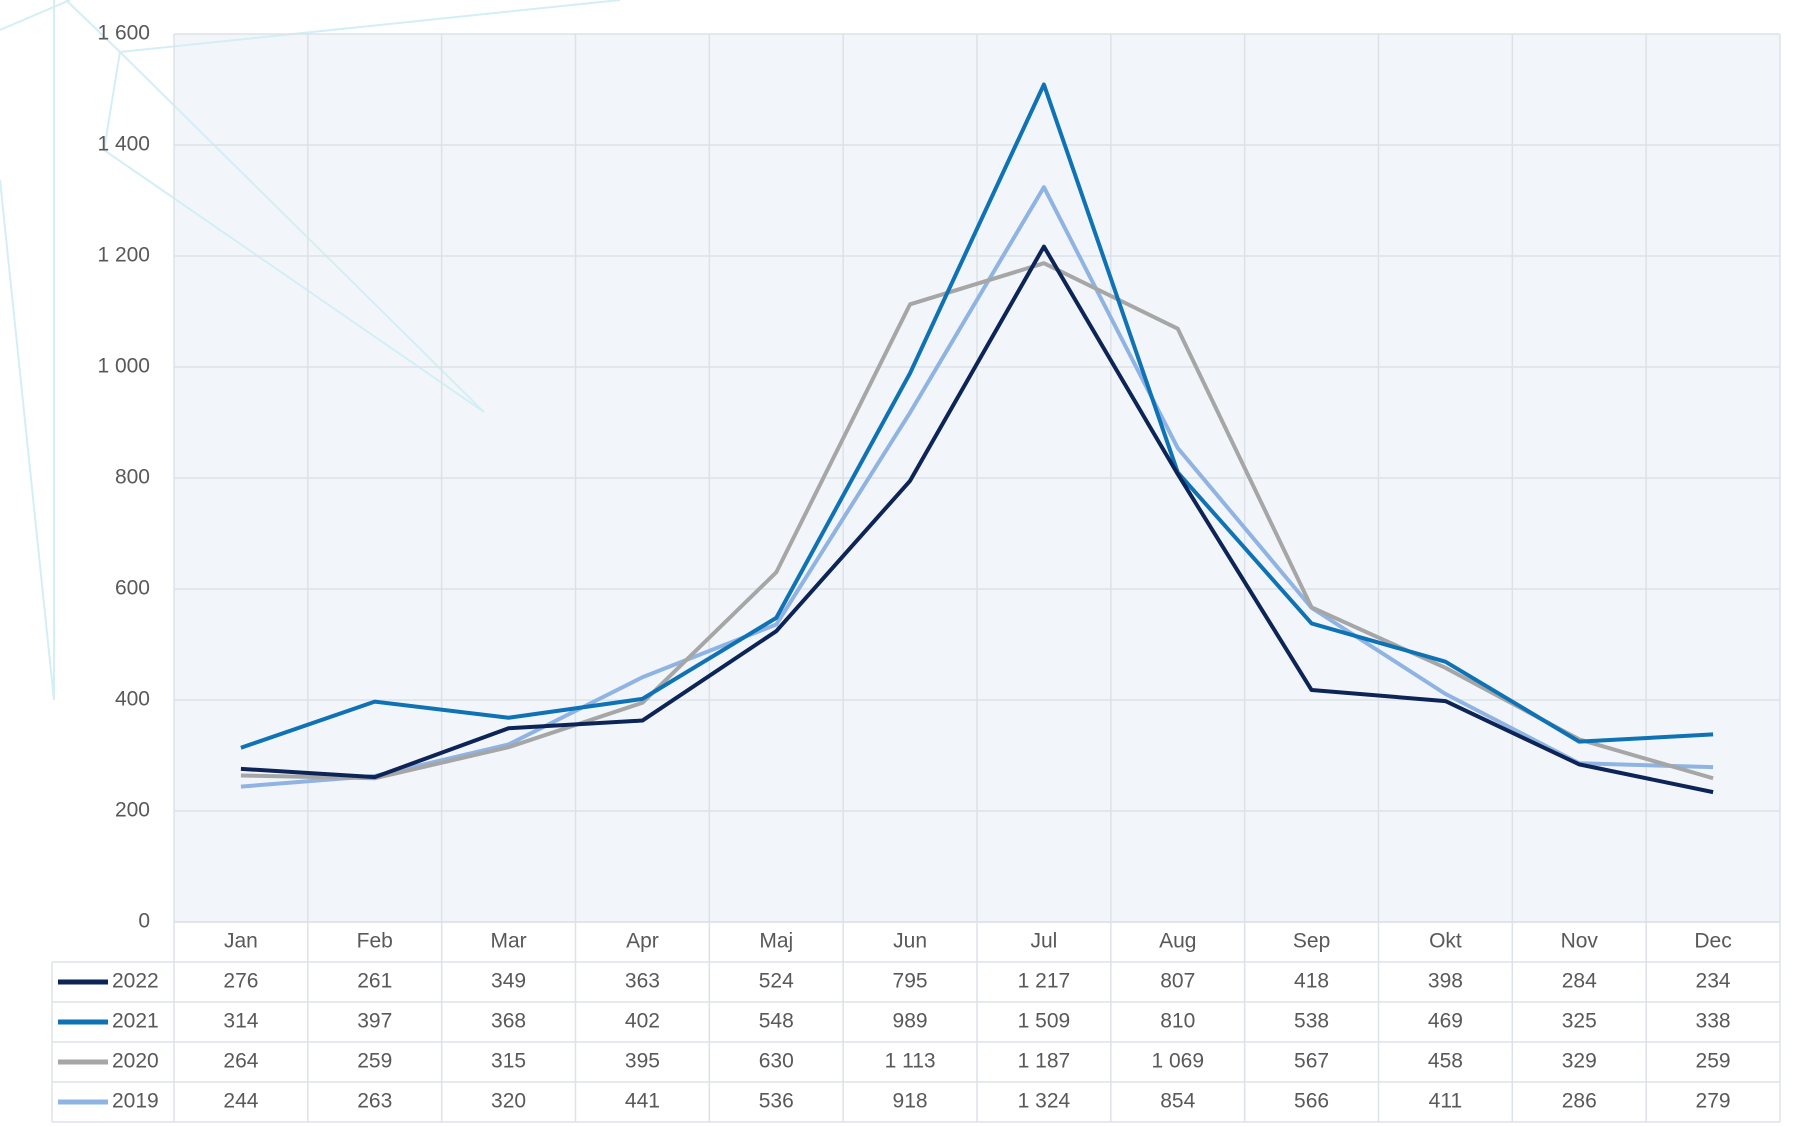 The width and height of the screenshot is (1793, 1127). Describe the element at coordinates (1445, 981) in the screenshot. I see `table-value: 398` at that location.